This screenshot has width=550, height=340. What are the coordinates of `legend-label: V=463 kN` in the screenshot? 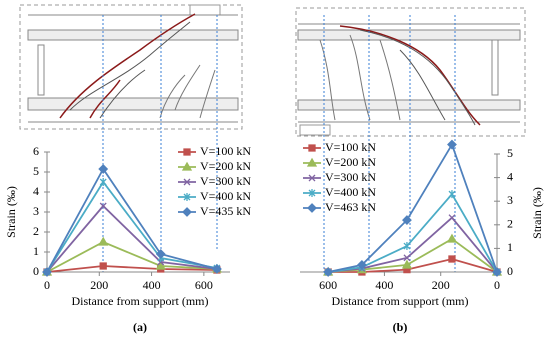 It's located at (350, 207).